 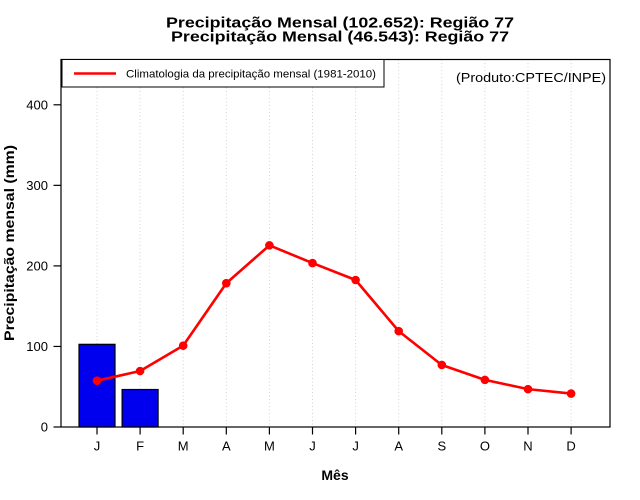 What do you see at coordinates (485, 446) in the screenshot?
I see `x-tick-label: O` at bounding box center [485, 446].